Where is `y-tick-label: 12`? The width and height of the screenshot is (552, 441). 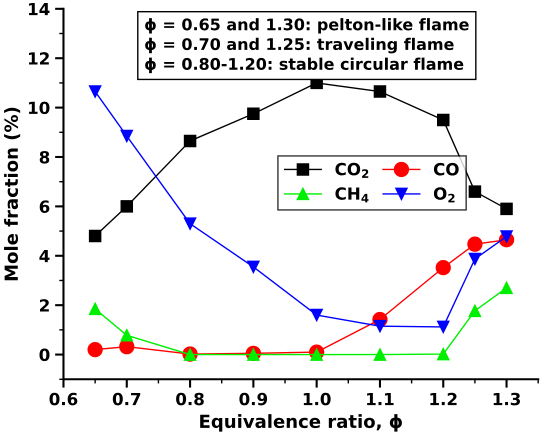
y-tick-label: 12 is located at coordinates (38, 58).